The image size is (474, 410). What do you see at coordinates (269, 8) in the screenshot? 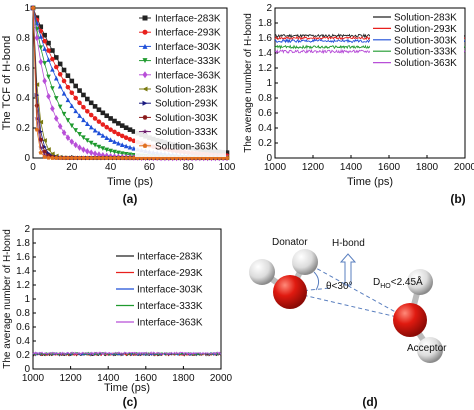
I see `y-tick-label: 2` at bounding box center [269, 8].